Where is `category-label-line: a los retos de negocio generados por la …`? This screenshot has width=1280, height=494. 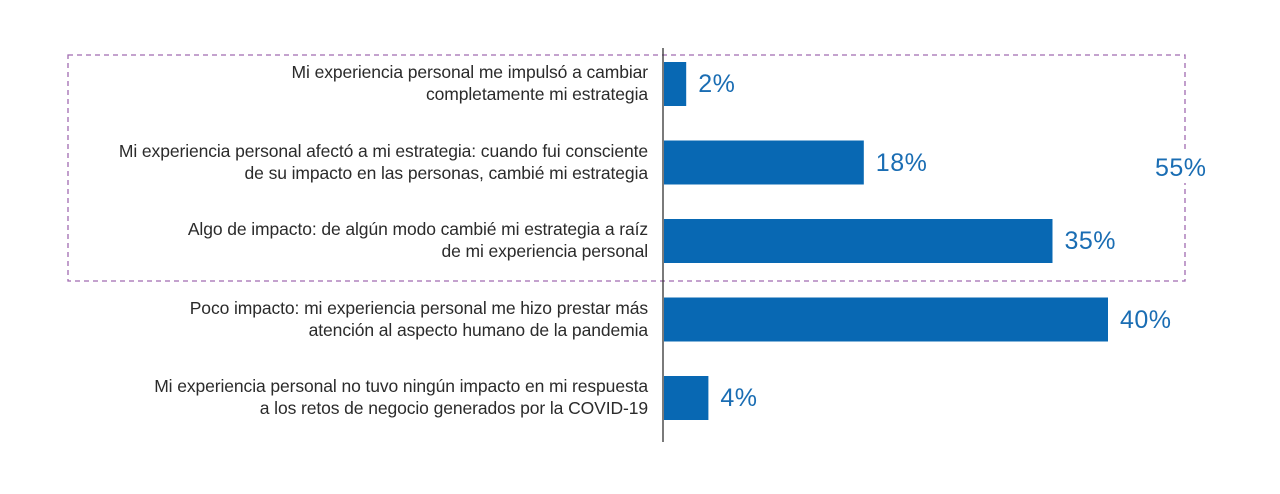
category-label-line: a los retos de negocio generados por la … is located at coordinates (453, 408).